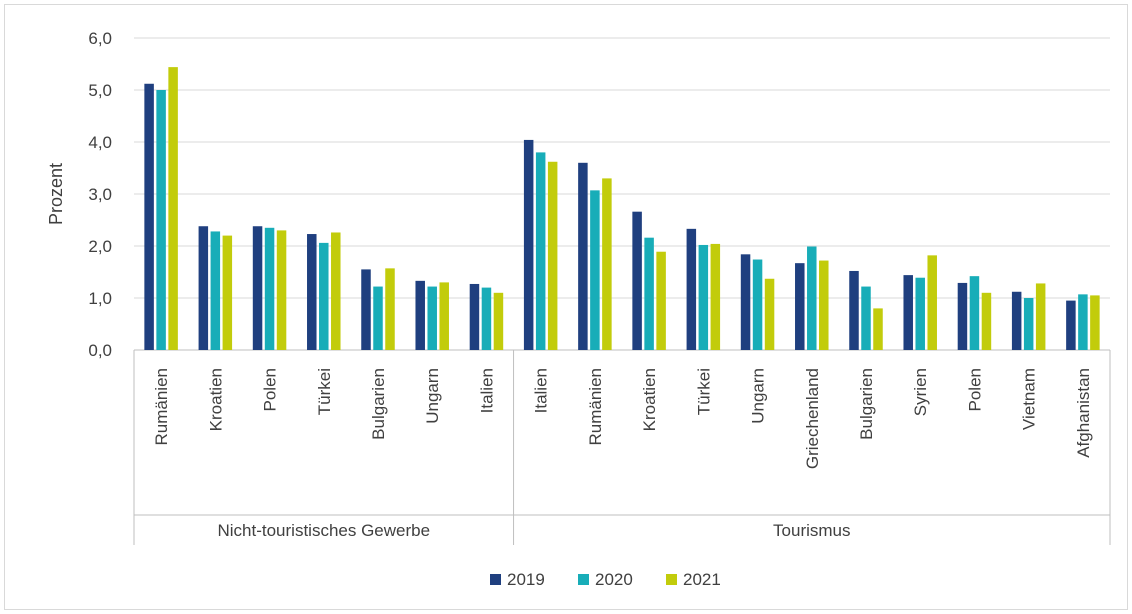 The image size is (1132, 614). I want to click on y-tick-label: 0,0, so click(100, 350).